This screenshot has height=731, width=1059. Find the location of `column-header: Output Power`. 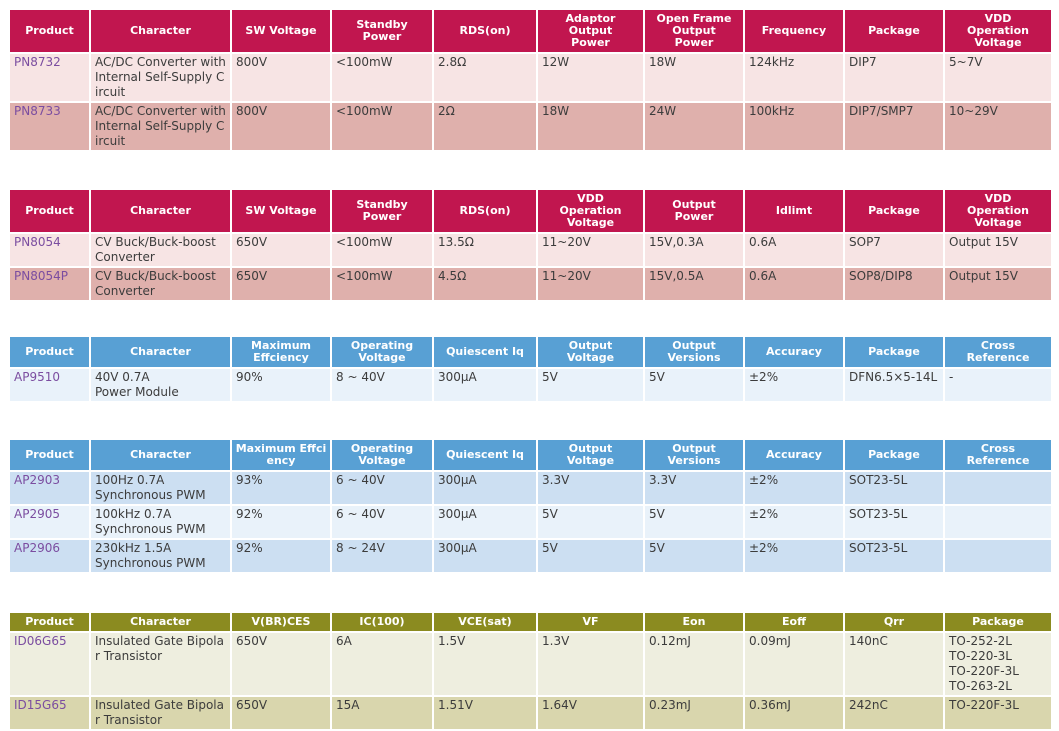

column-header: Output Power is located at coordinates (694, 211).